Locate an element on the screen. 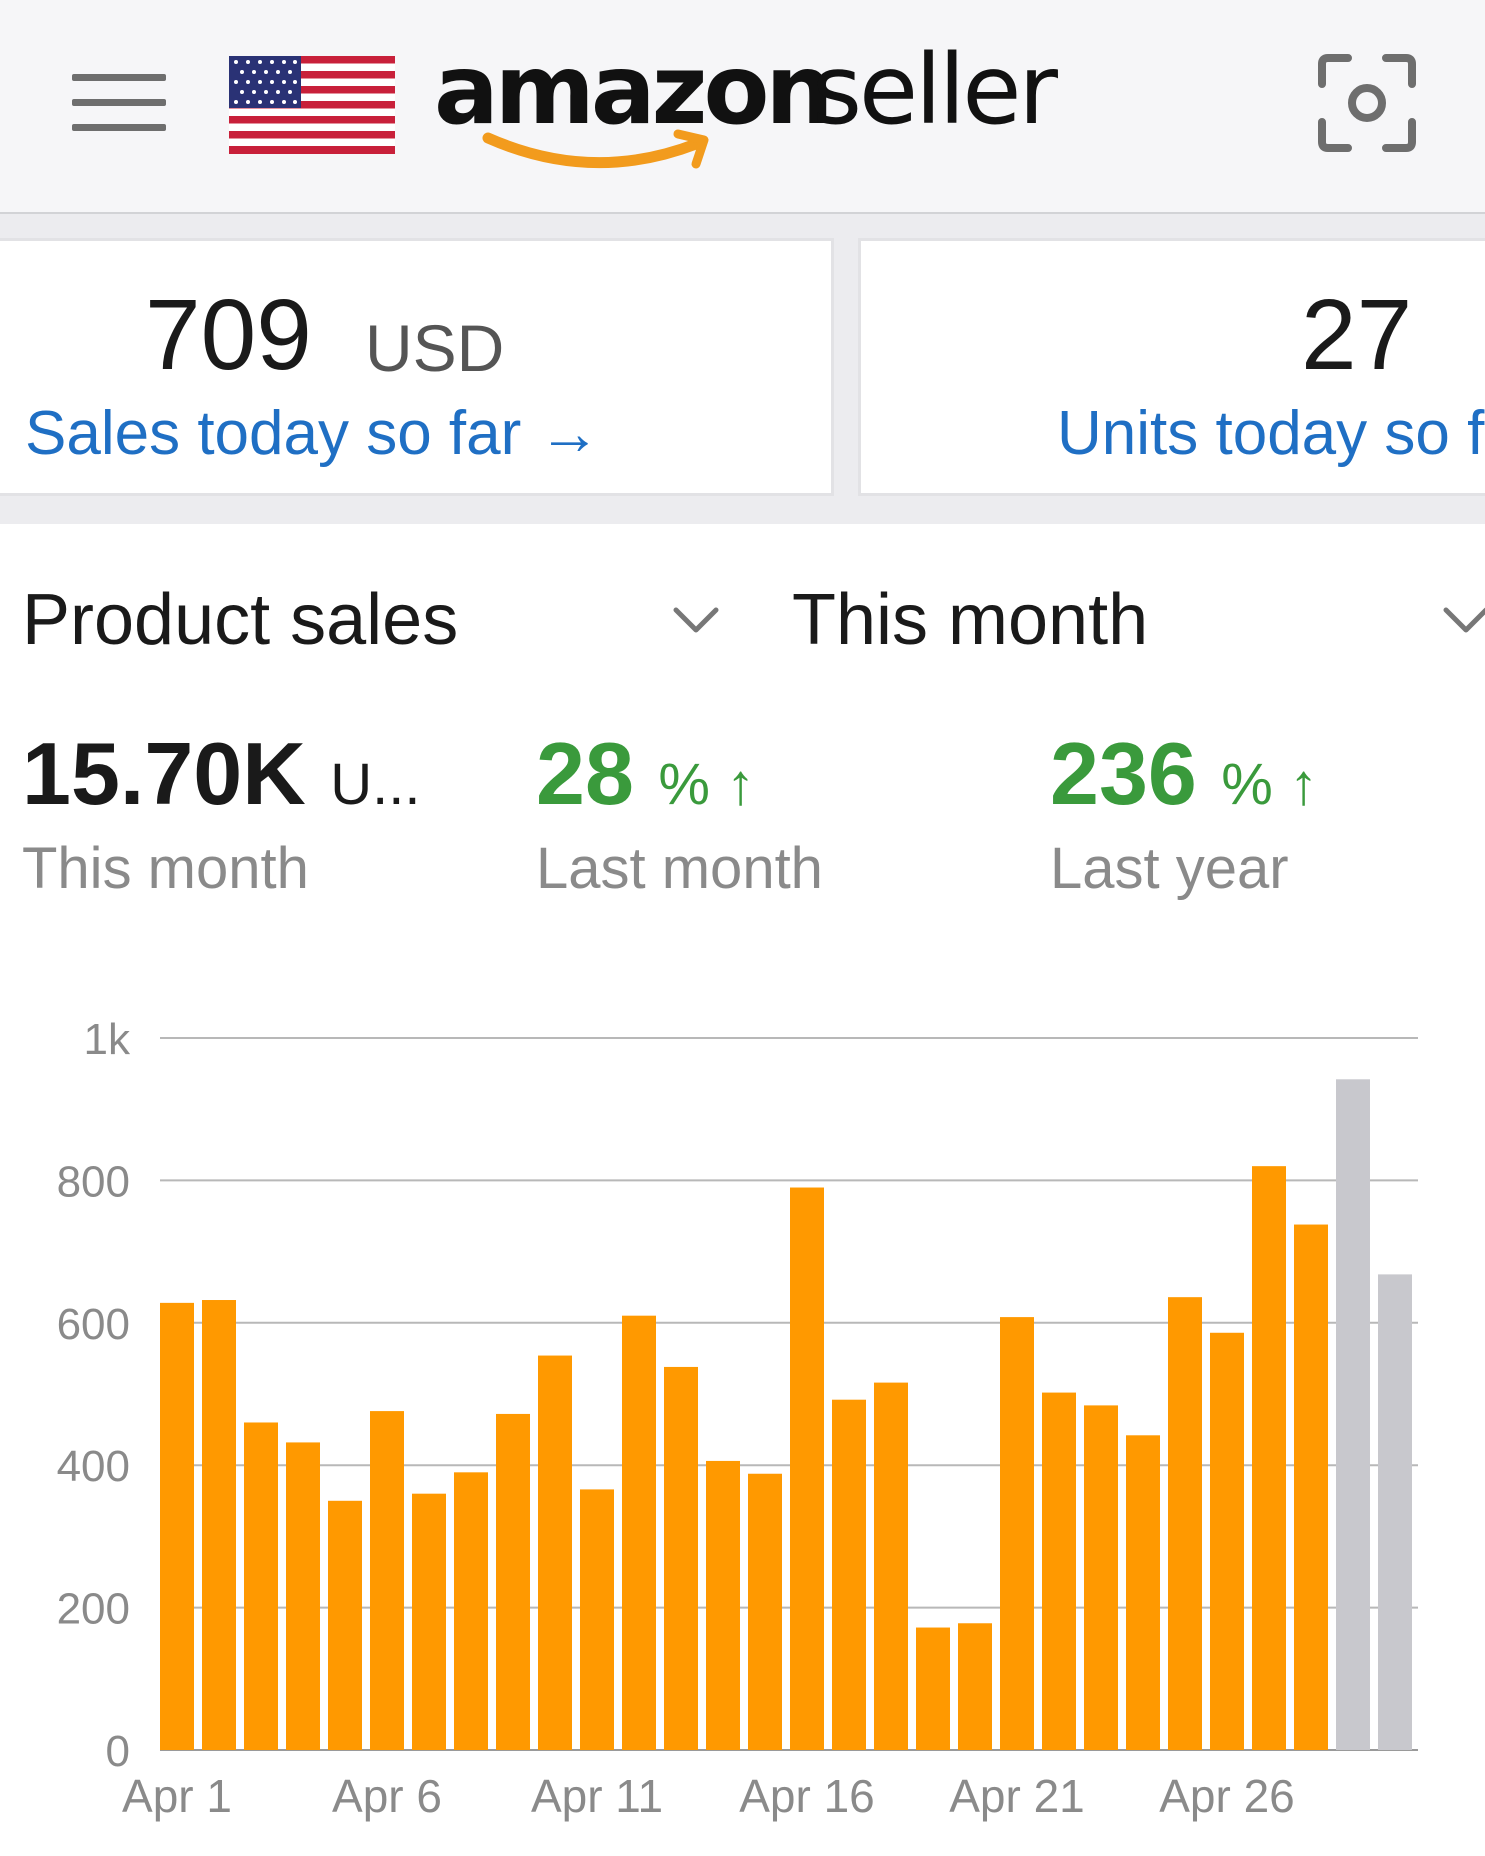 The width and height of the screenshot is (1485, 1856). period-dropdown: This month is located at coordinates (1138, 622).